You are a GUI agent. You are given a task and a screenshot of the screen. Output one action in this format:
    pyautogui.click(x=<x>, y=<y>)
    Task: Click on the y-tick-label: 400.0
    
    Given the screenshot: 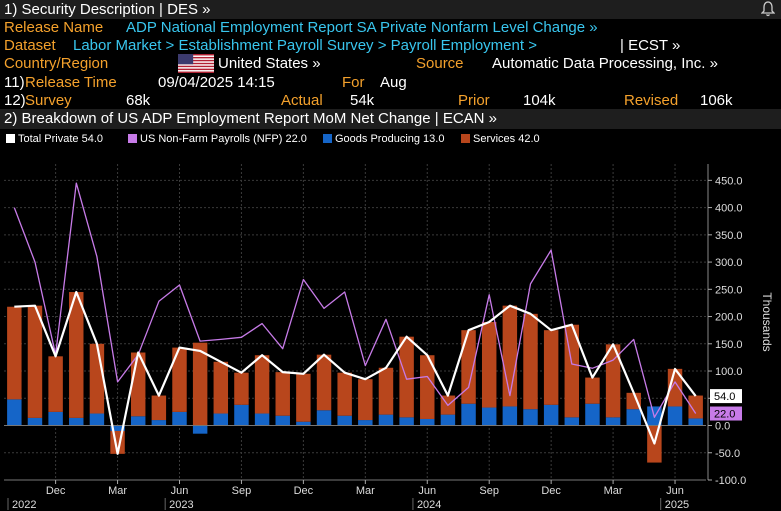 What is the action you would take?
    pyautogui.click(x=729, y=209)
    